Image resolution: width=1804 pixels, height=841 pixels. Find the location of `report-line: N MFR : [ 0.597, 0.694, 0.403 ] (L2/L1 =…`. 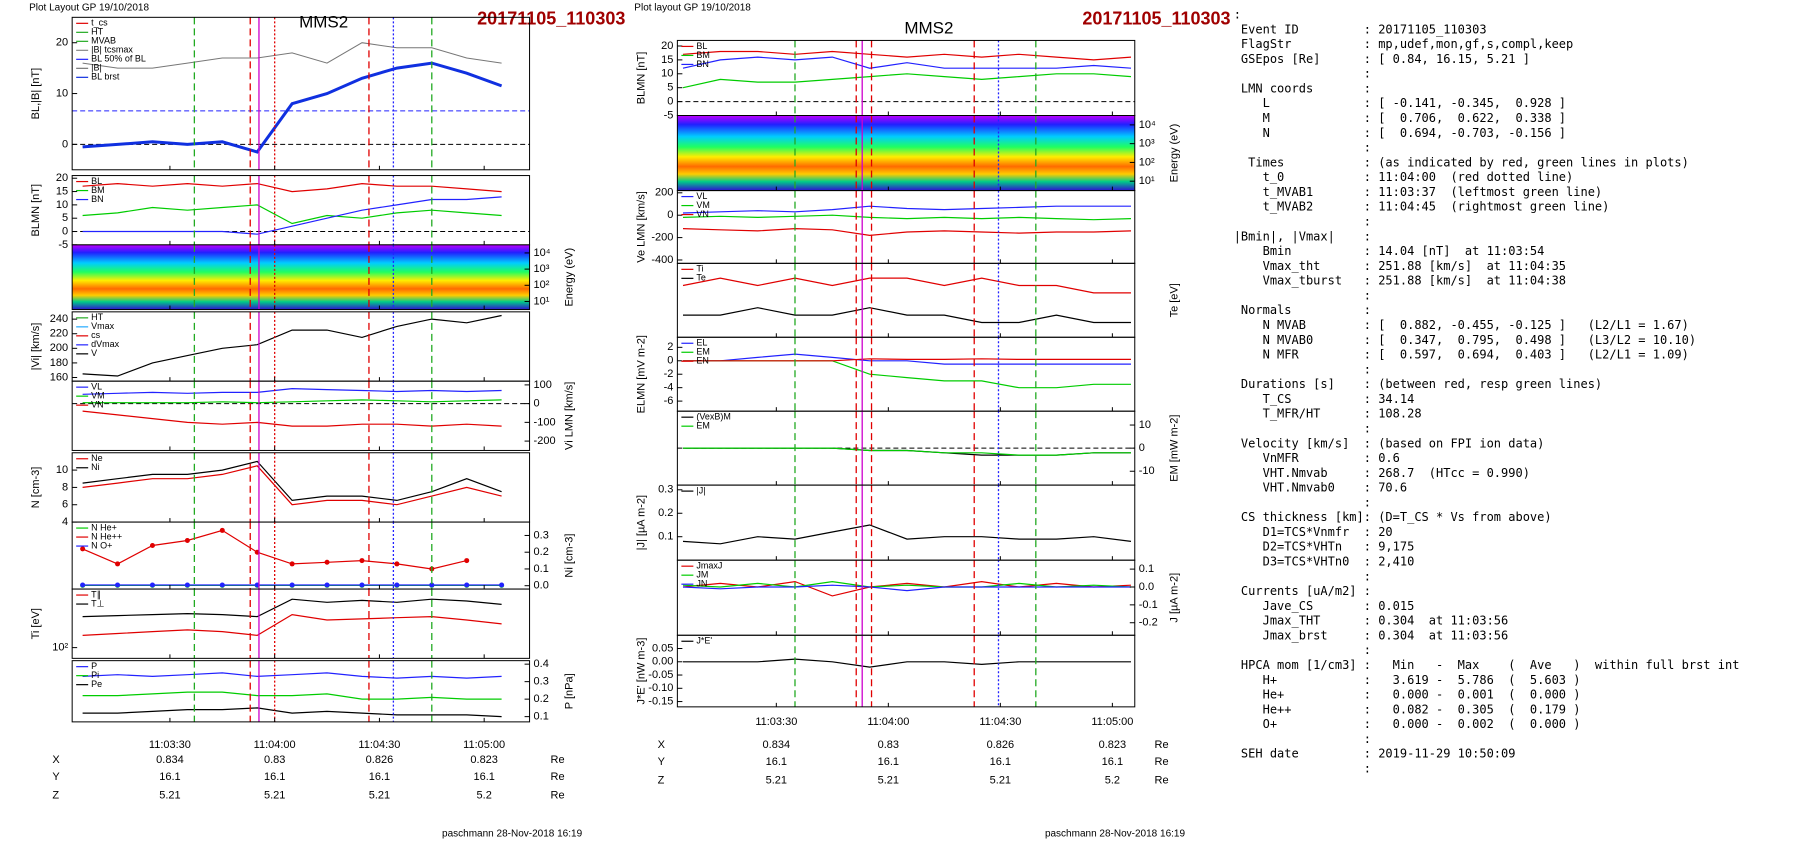

report-line: N MFR : [ 0.597, 0.694, 0.403 ] (L2/L1 =… is located at coordinates (1461, 355).